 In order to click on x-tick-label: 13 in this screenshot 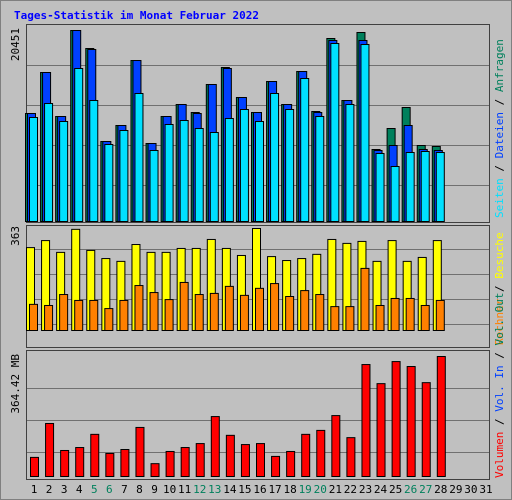, I will do `click(214, 489)`.